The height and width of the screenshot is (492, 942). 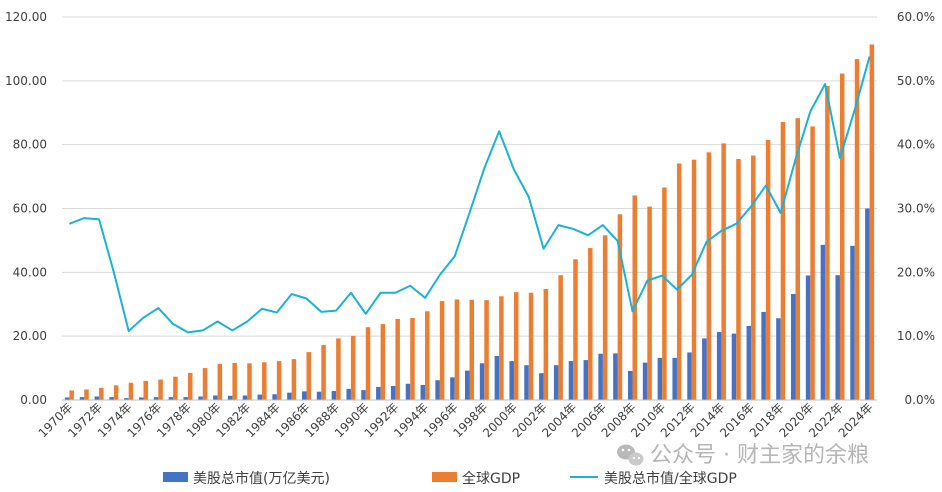 I want to click on right-y-tick-label: 30.0%, so click(x=916, y=209).